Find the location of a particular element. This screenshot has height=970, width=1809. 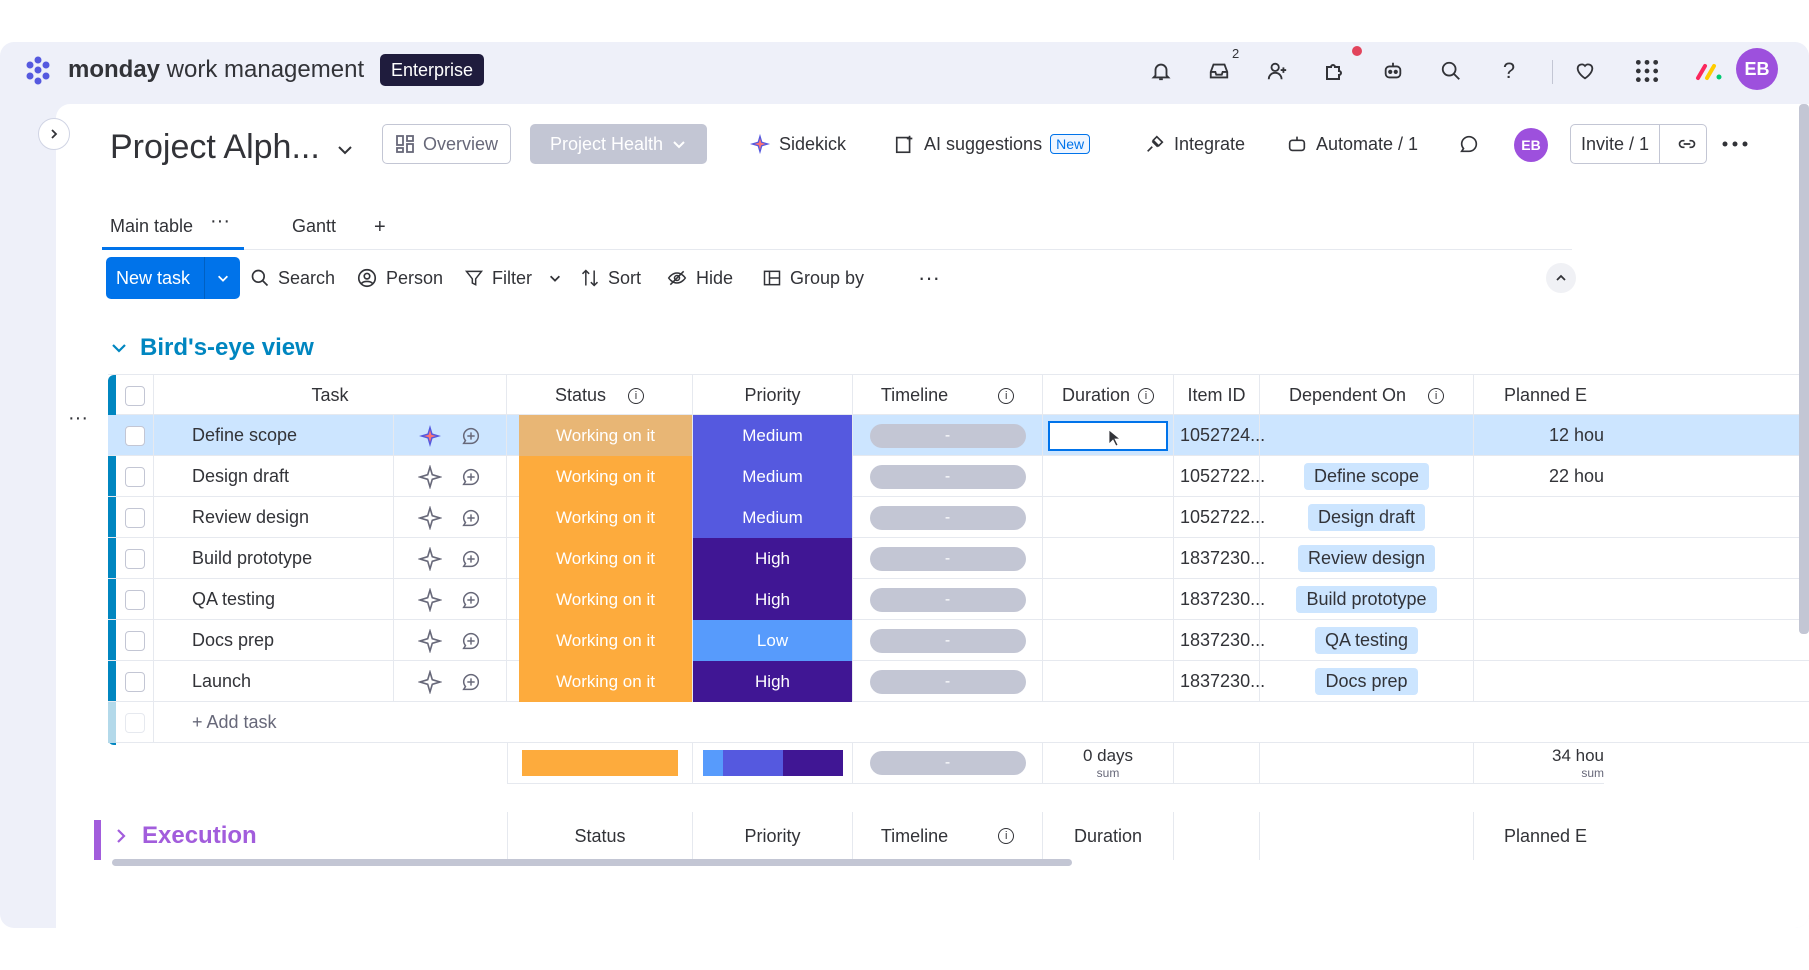

ai-suggestions-button: AI suggestions New is located at coordinates (992, 144).